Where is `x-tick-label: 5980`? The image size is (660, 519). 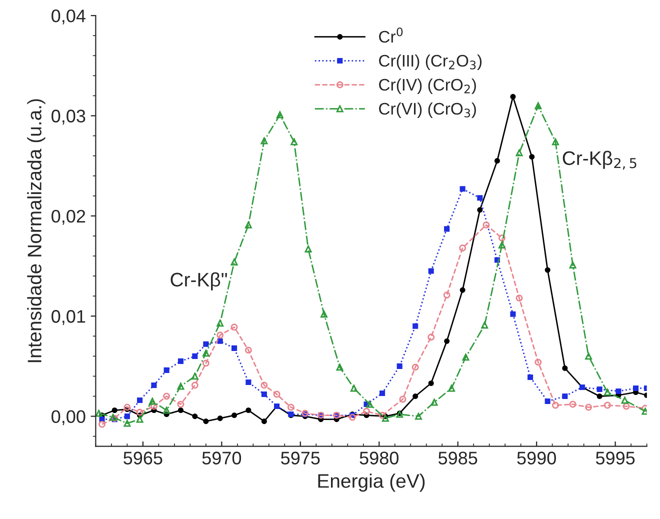
x-tick-label: 5980 is located at coordinates (379, 458).